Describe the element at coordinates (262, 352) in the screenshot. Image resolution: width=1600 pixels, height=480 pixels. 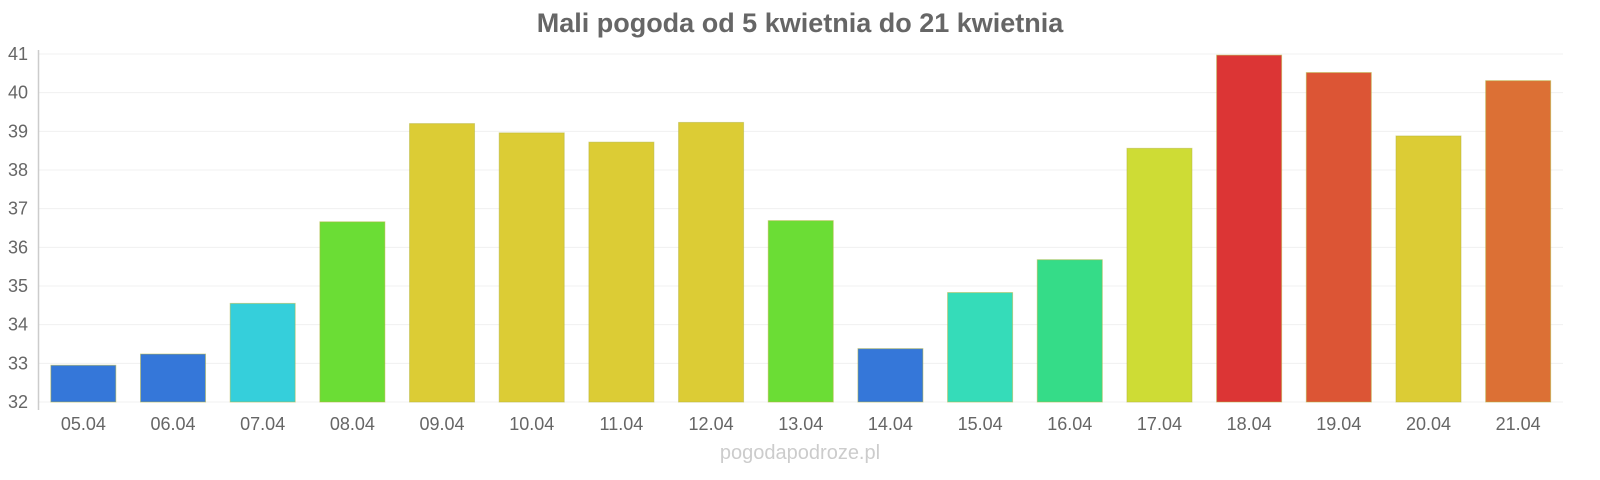
I see `bar-07.04` at that location.